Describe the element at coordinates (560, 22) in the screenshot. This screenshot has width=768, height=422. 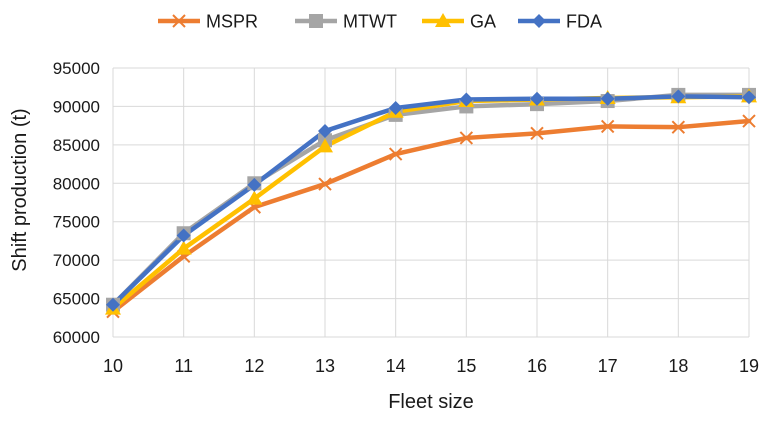
I see `legend-item-fda: FDA` at that location.